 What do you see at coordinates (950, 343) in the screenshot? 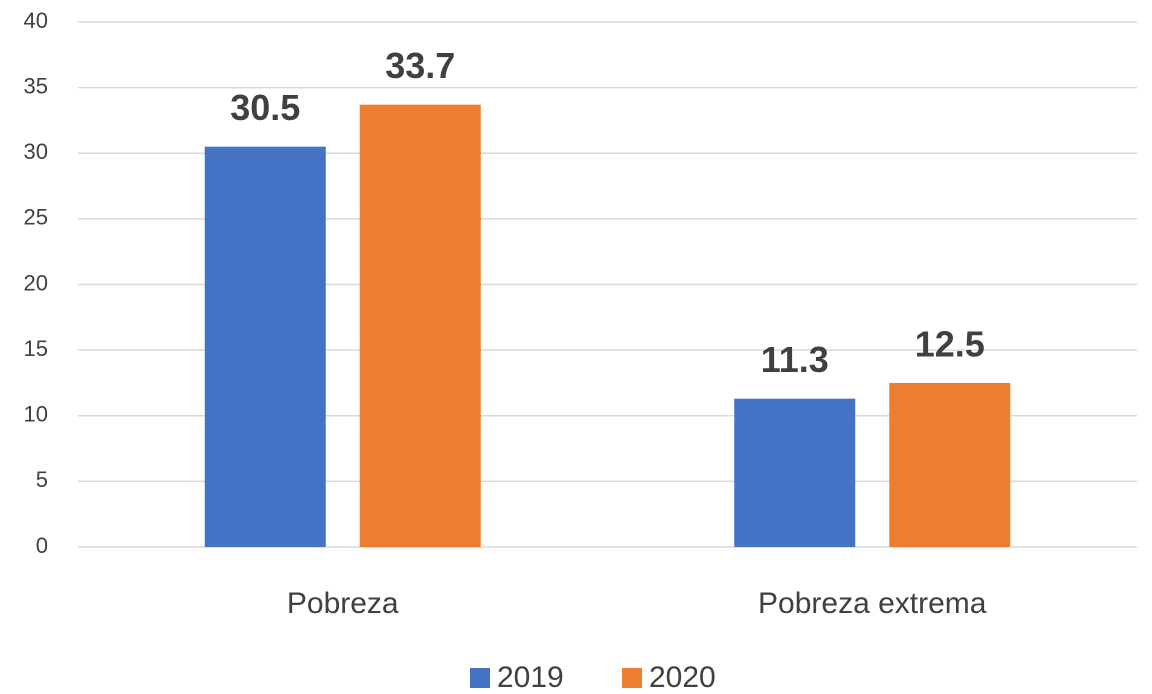
I see `value-label: 12.5` at bounding box center [950, 343].